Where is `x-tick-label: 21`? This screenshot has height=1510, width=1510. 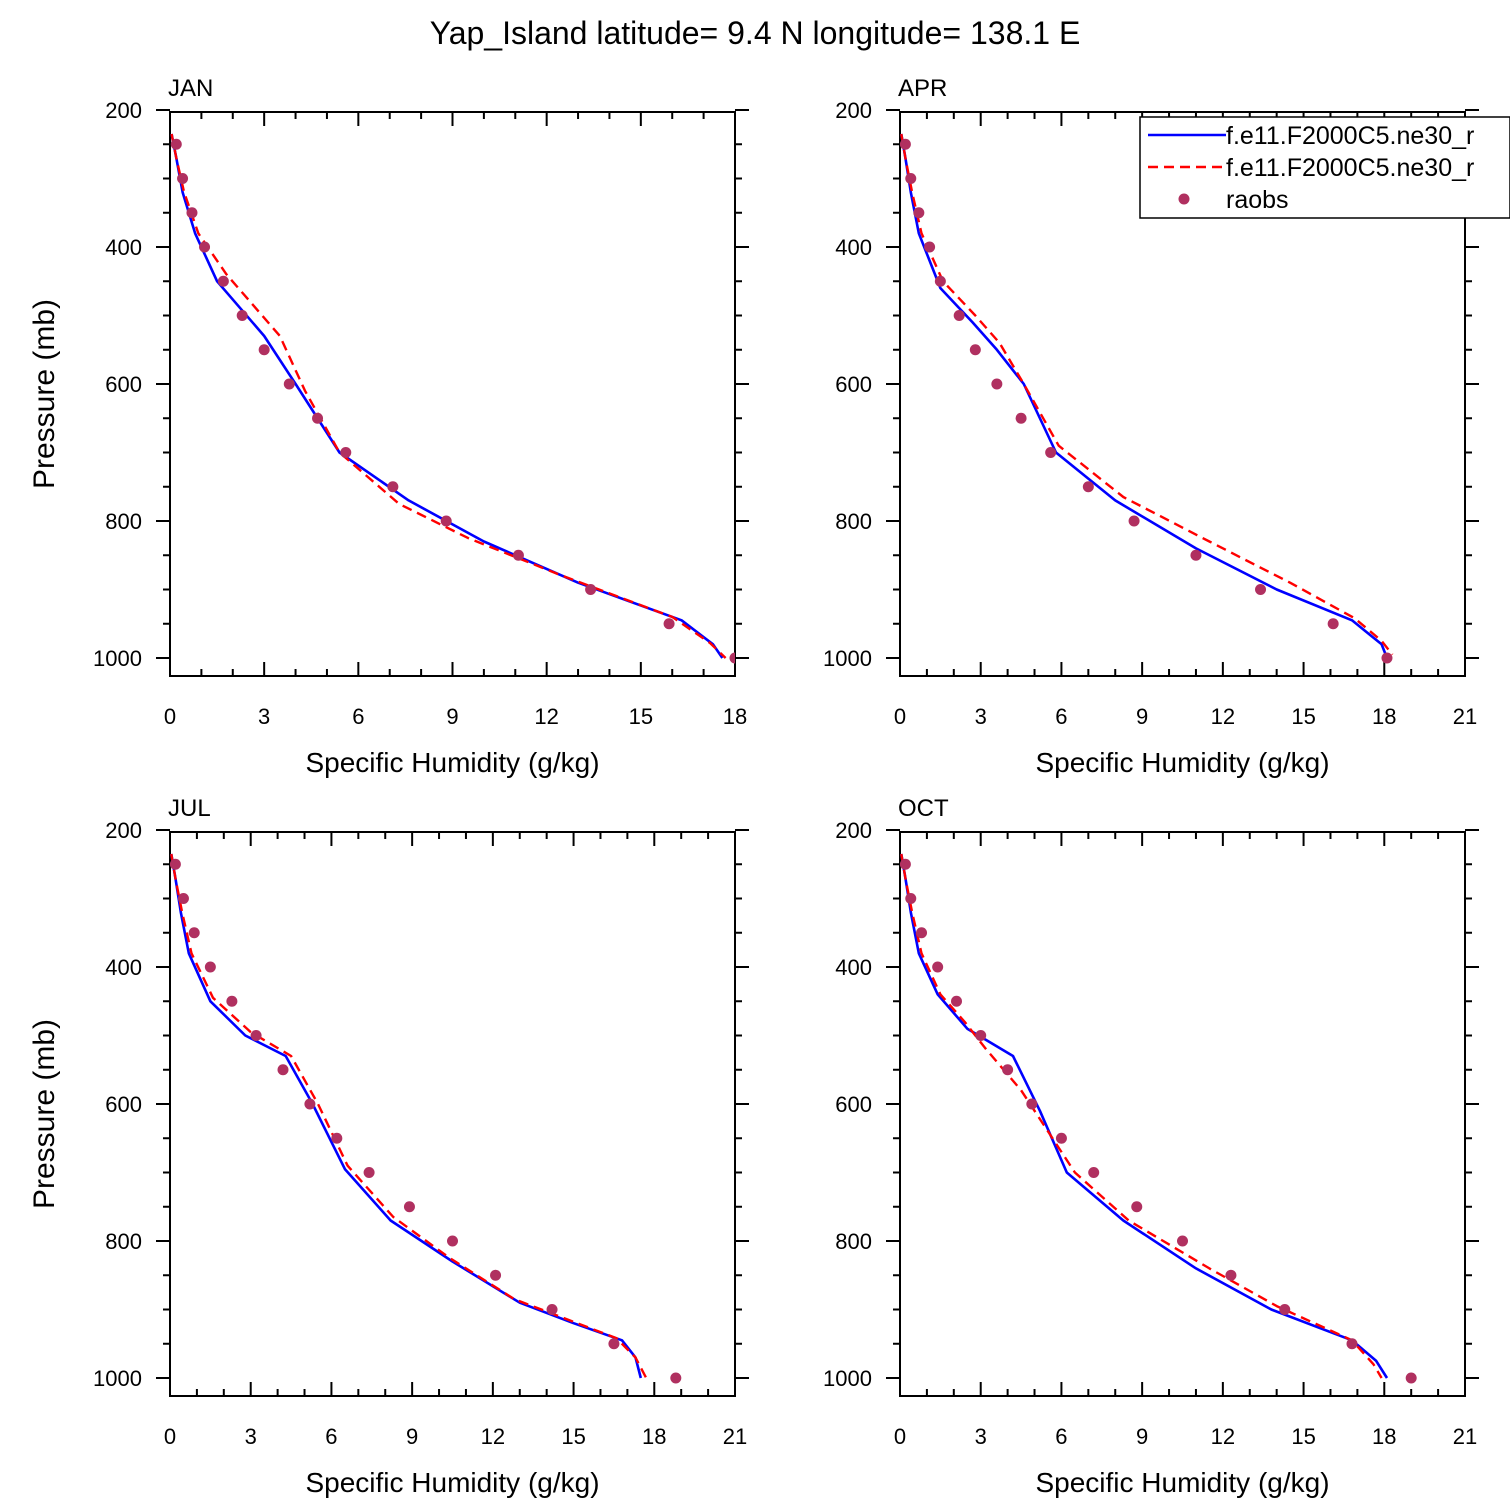 x-tick-label: 21 is located at coordinates (1465, 1436).